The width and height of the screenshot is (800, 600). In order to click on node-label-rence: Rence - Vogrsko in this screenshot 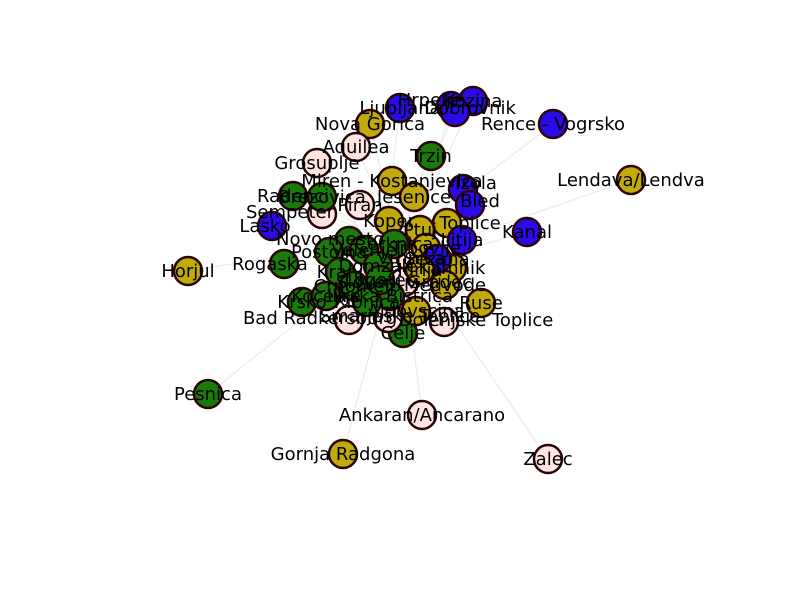, I will do `click(553, 124)`.